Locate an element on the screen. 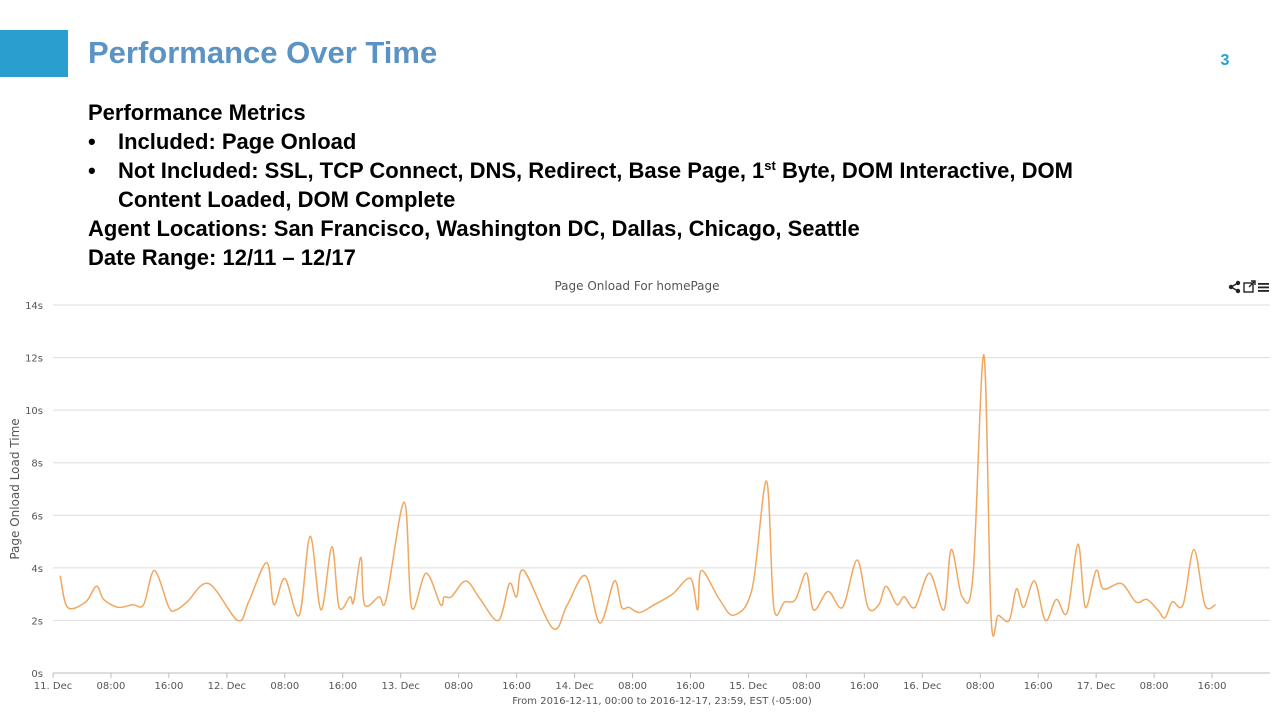 Image resolution: width=1280 pixels, height=720 pixels. y-axis-label: Page Onload Load Time is located at coordinates (15, 488).